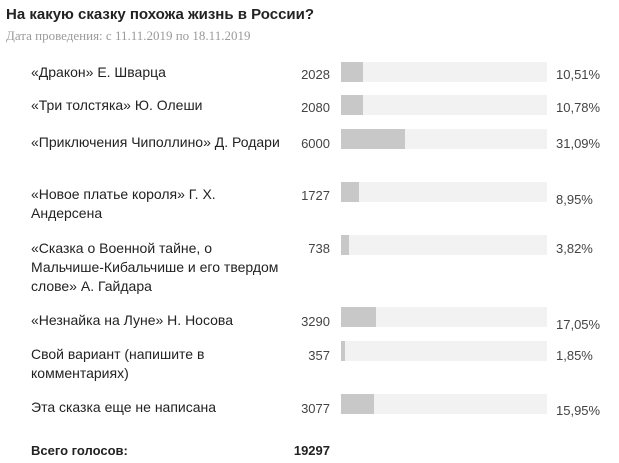 The height and width of the screenshot is (463, 619). Describe the element at coordinates (578, 143) in the screenshot. I see `vote-percent: 31,09%` at that location.